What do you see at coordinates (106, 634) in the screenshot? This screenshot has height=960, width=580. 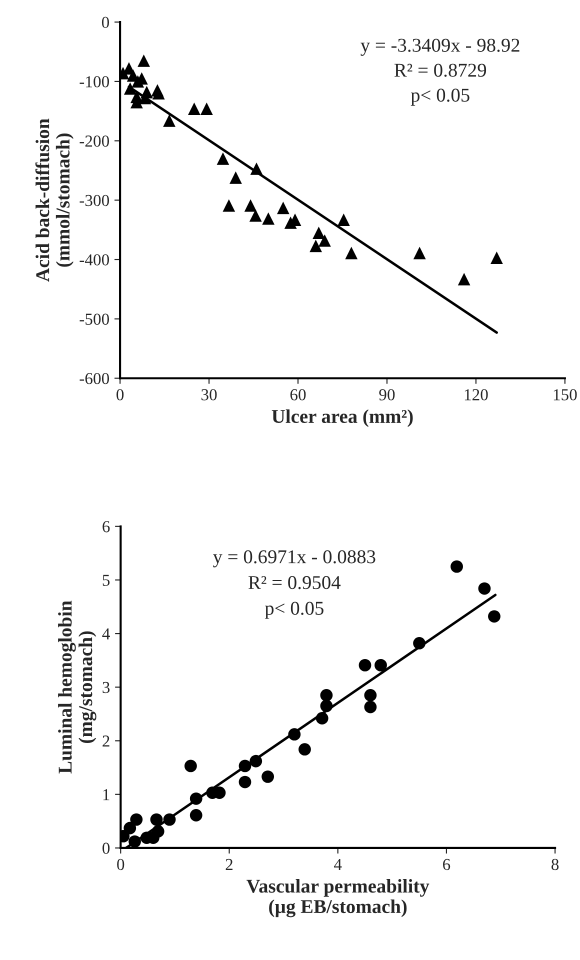 I see `y-tick-label: 4` at bounding box center [106, 634].